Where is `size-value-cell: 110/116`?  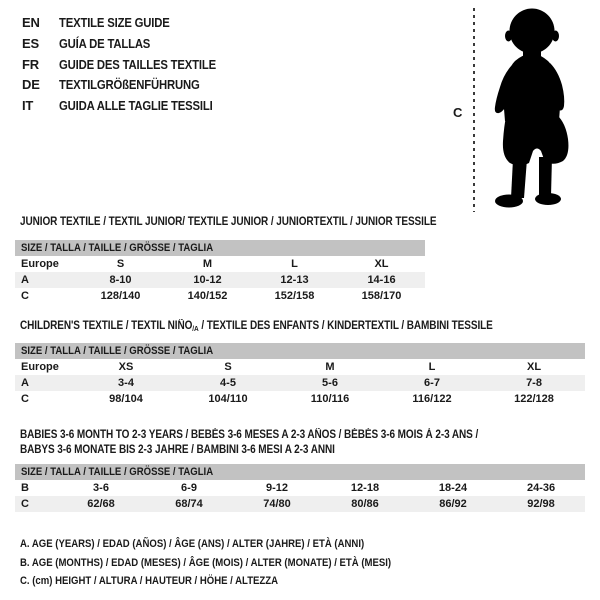 size-value-cell: 110/116 is located at coordinates (330, 399).